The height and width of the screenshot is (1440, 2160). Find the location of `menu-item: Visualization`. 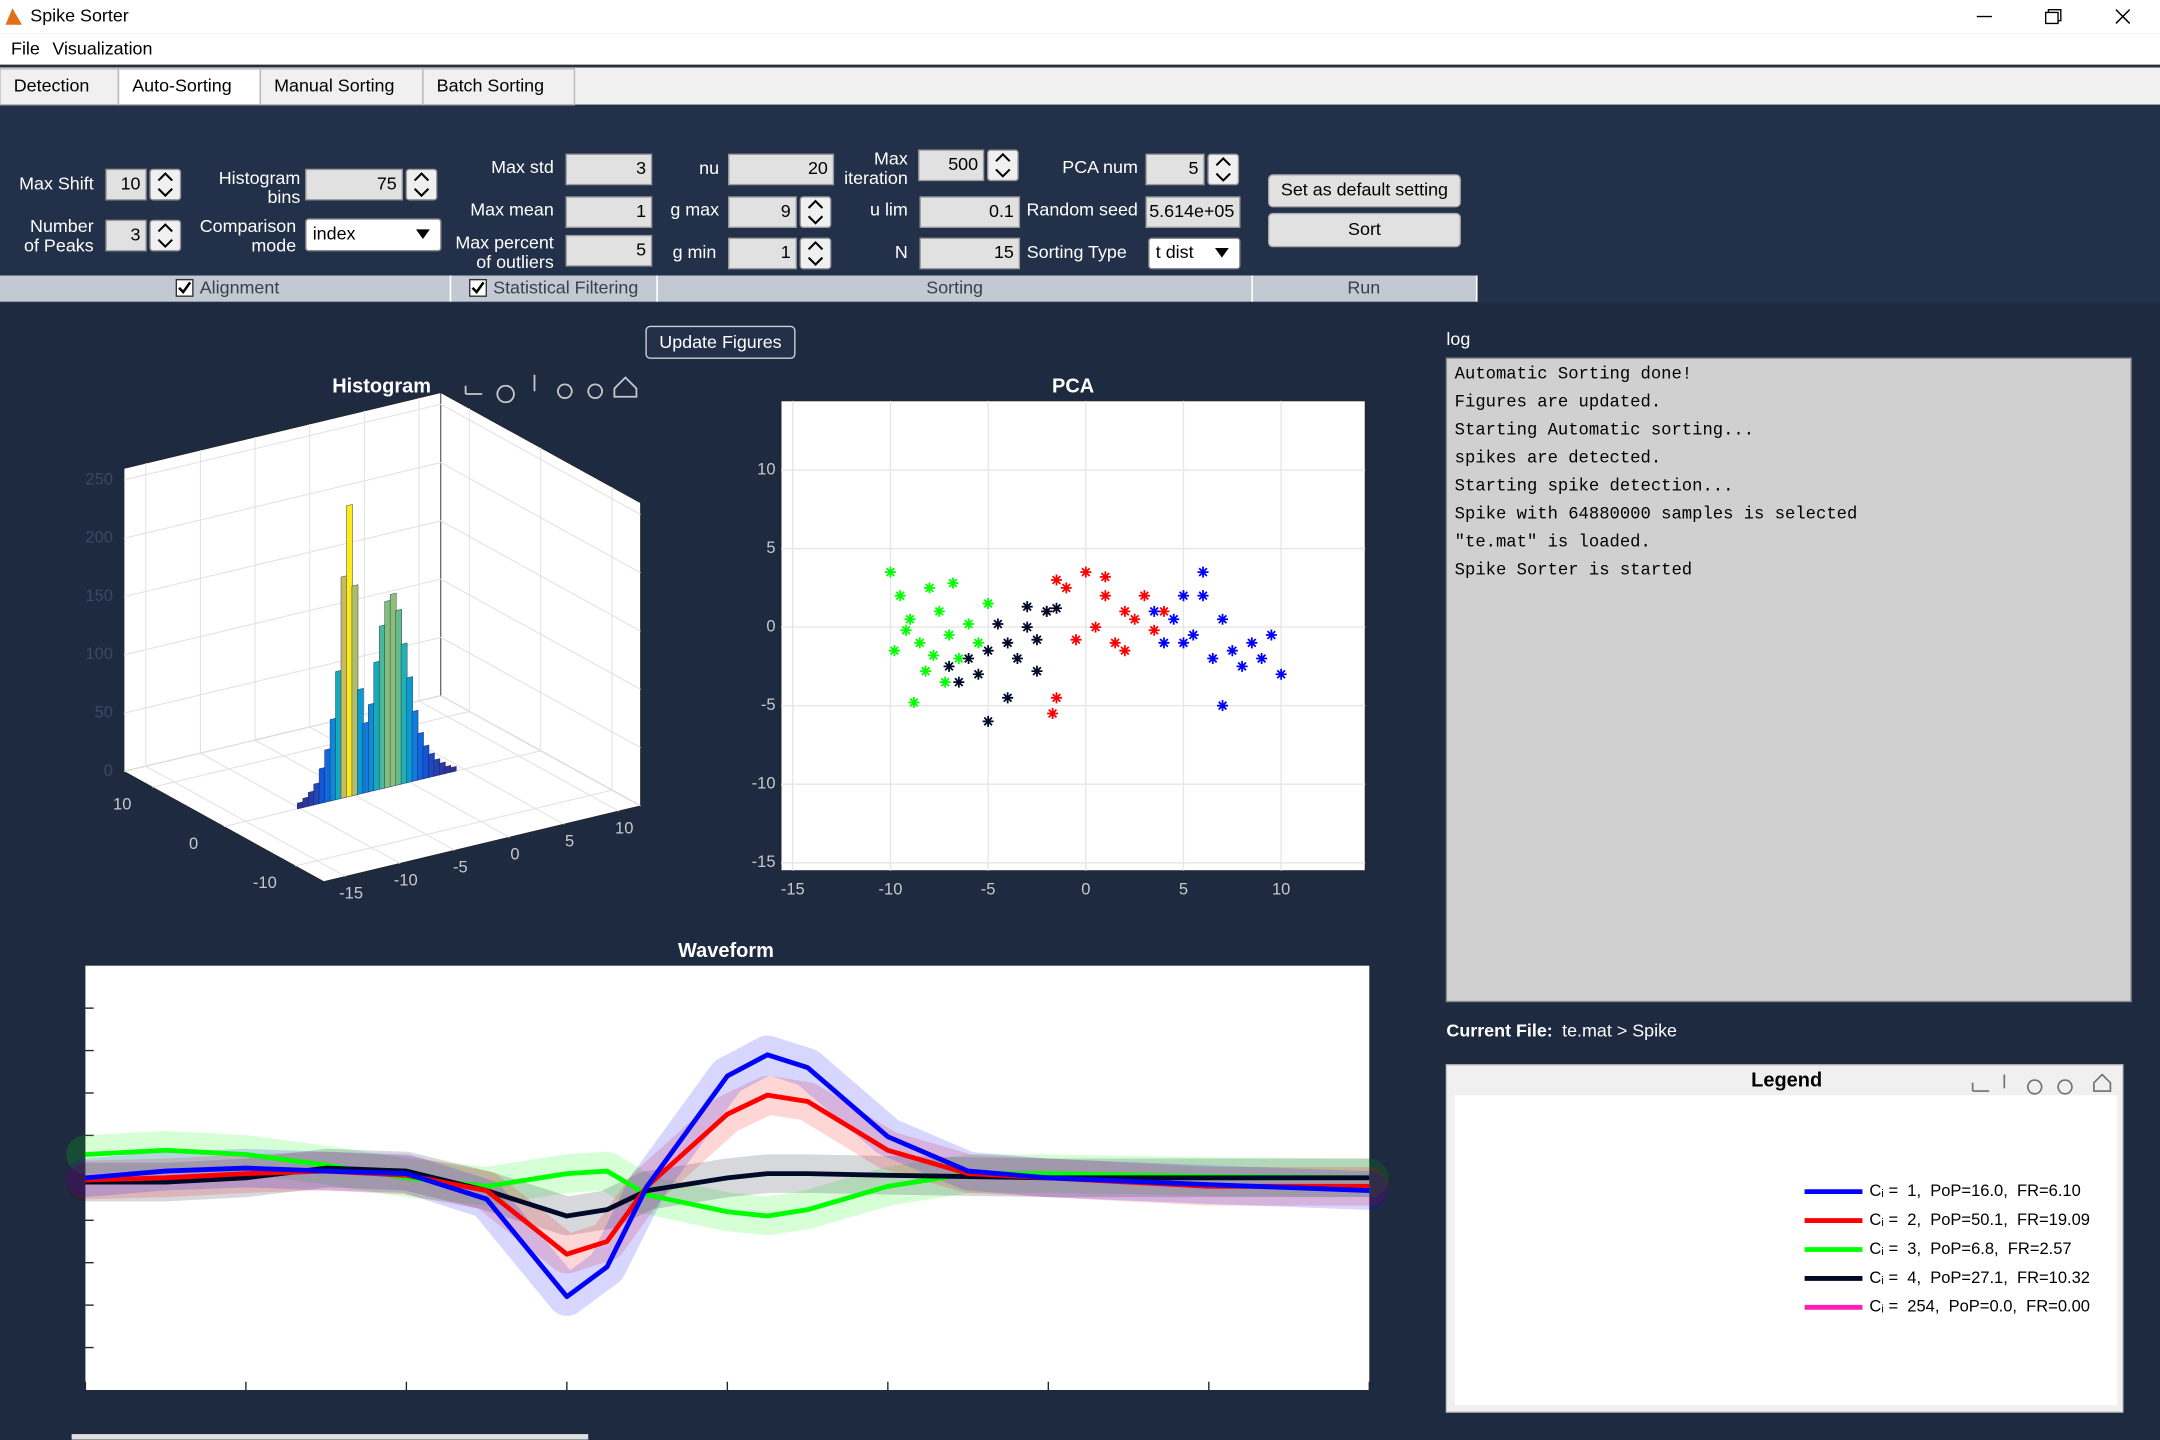

menu-item: Visualization is located at coordinates (102, 48).